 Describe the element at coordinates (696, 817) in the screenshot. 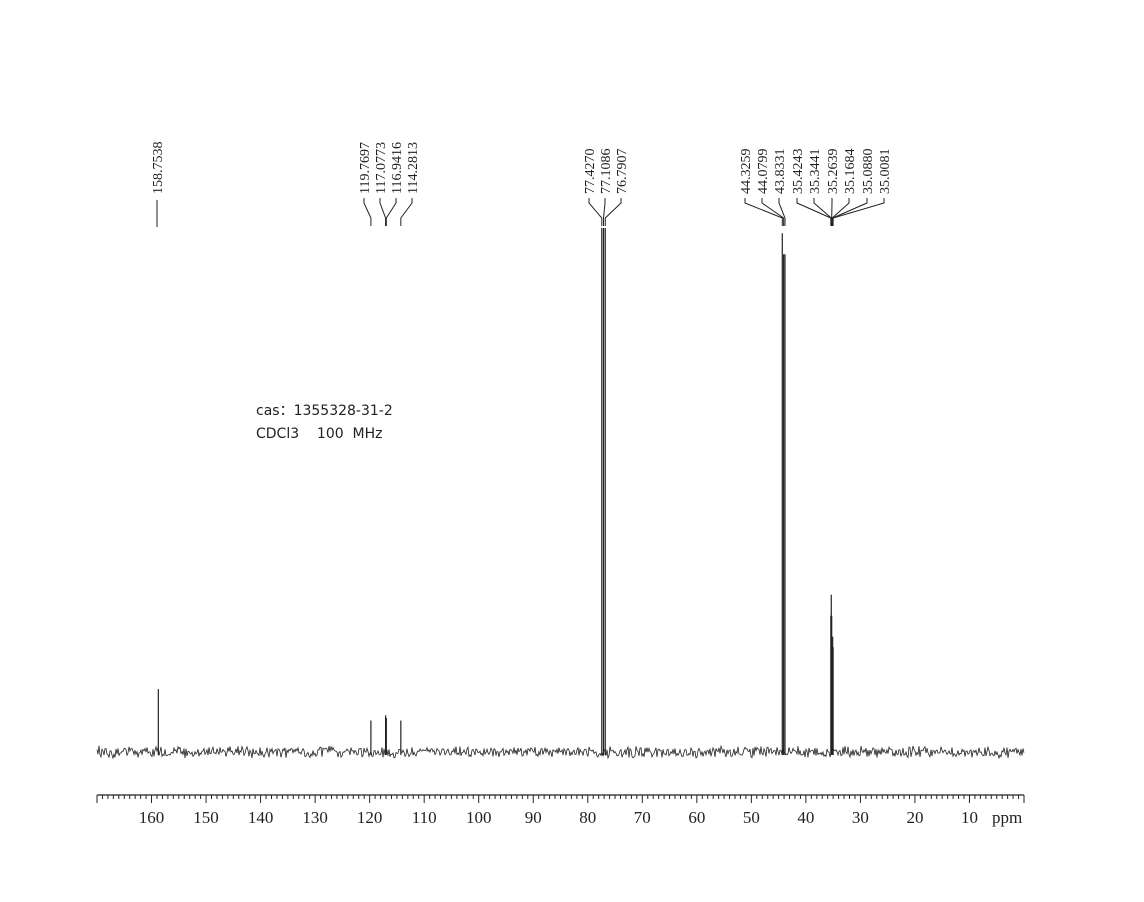

I see `x-tick-label: 60` at that location.